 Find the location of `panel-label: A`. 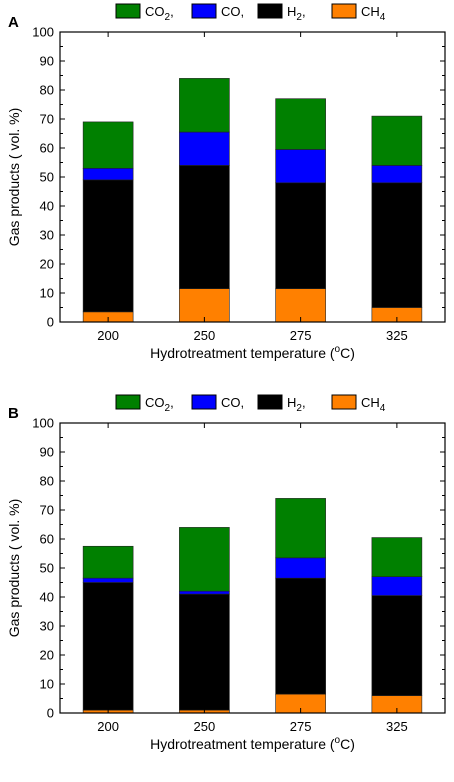

panel-label: A is located at coordinates (13, 22).